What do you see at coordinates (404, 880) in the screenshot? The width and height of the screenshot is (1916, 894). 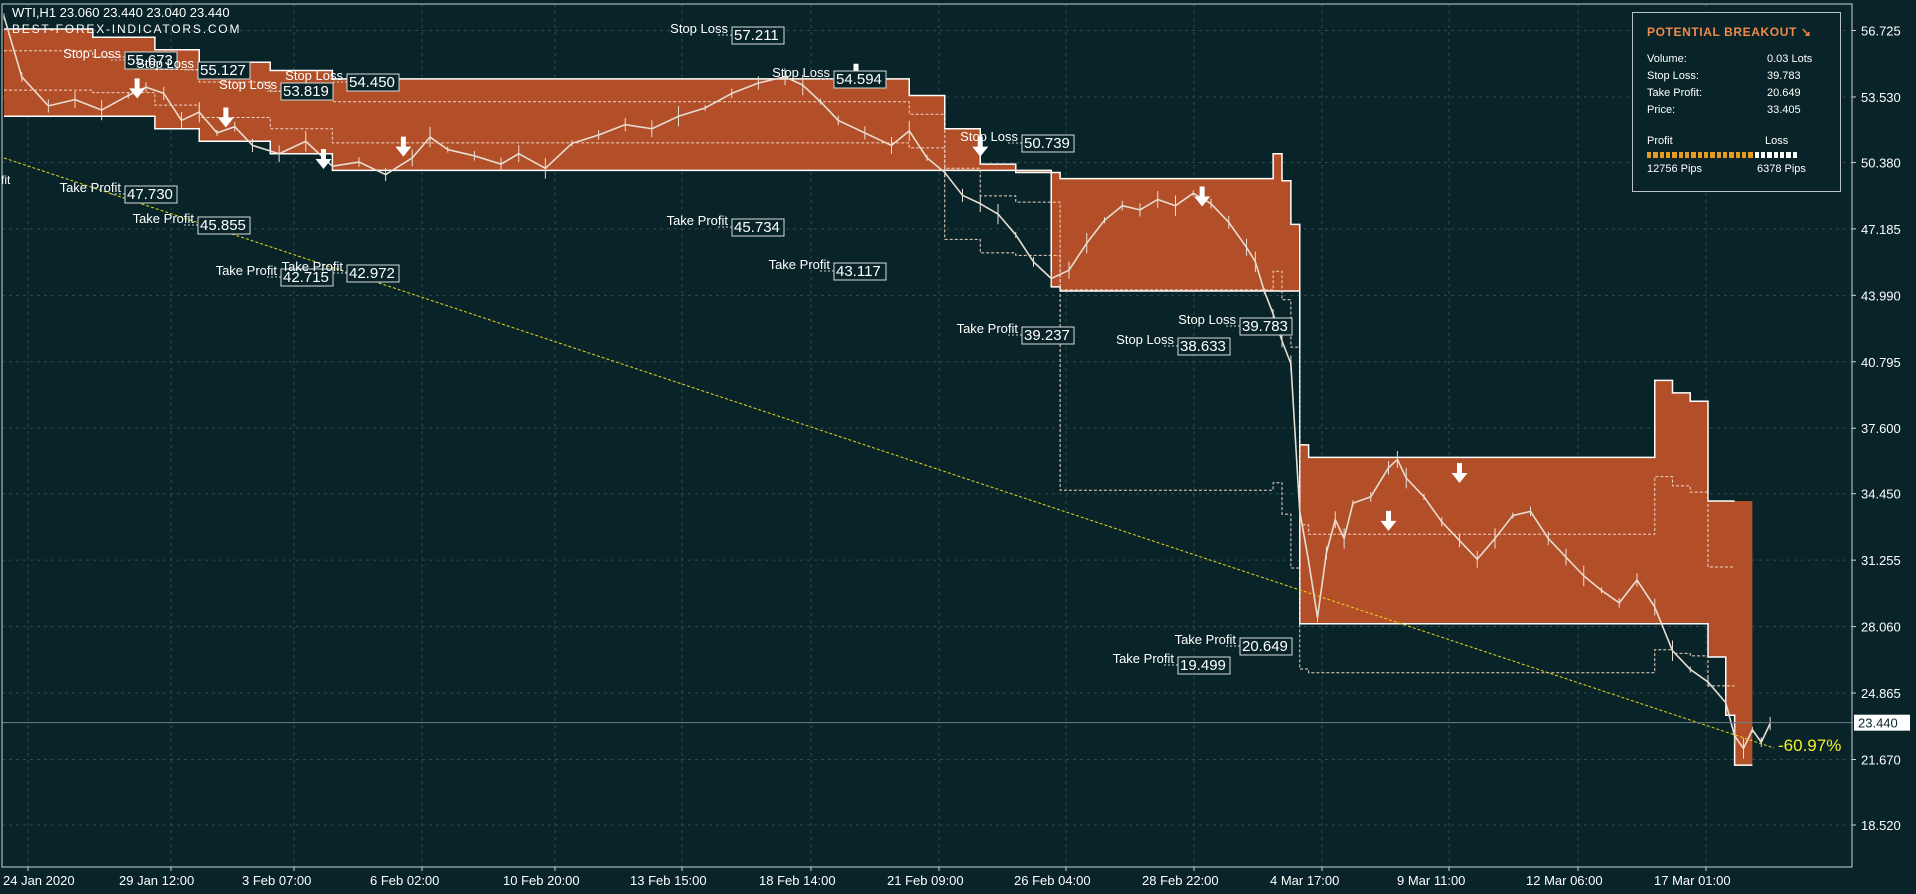 I see `x-tick-label: 6 Feb 02:00` at bounding box center [404, 880].